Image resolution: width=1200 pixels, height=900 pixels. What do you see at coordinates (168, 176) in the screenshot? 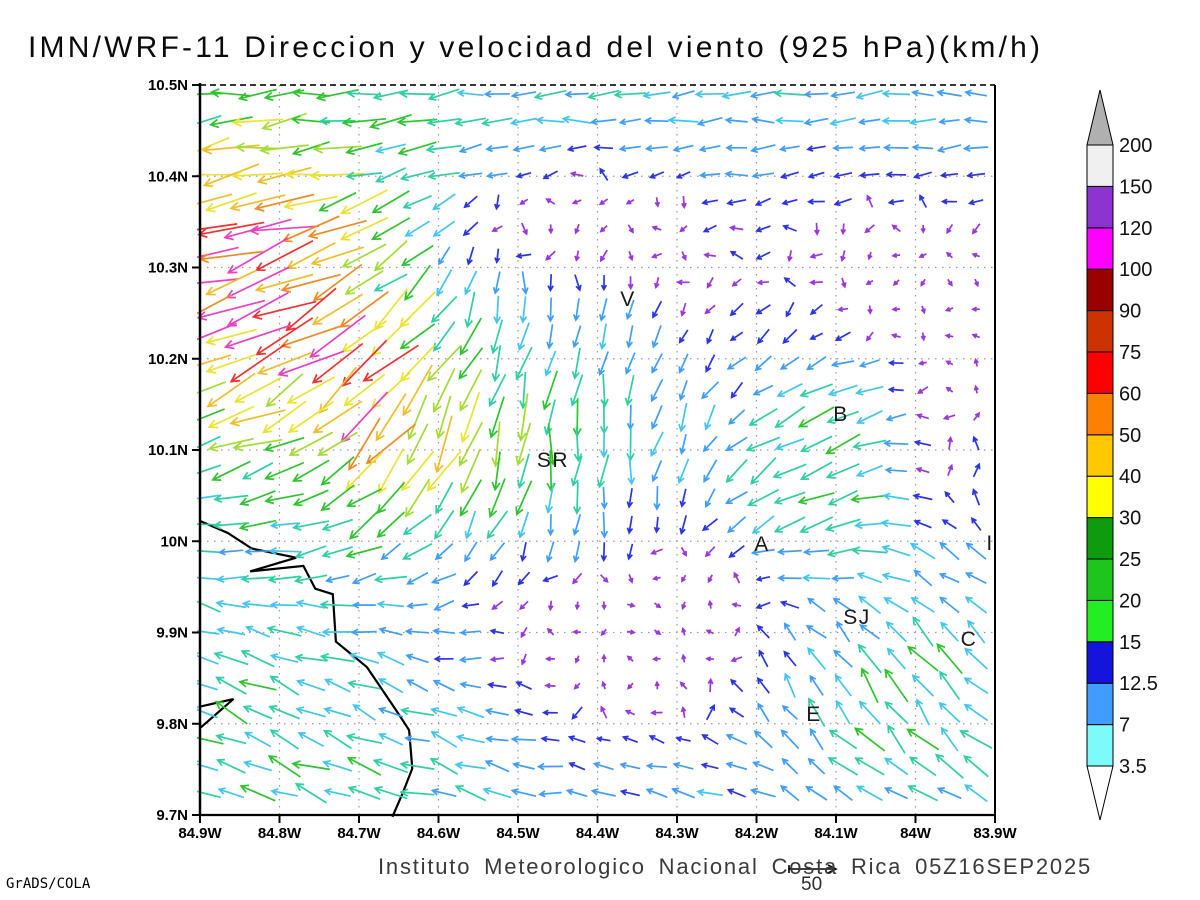
I see `lat-tick-label: 10.4N` at bounding box center [168, 176].